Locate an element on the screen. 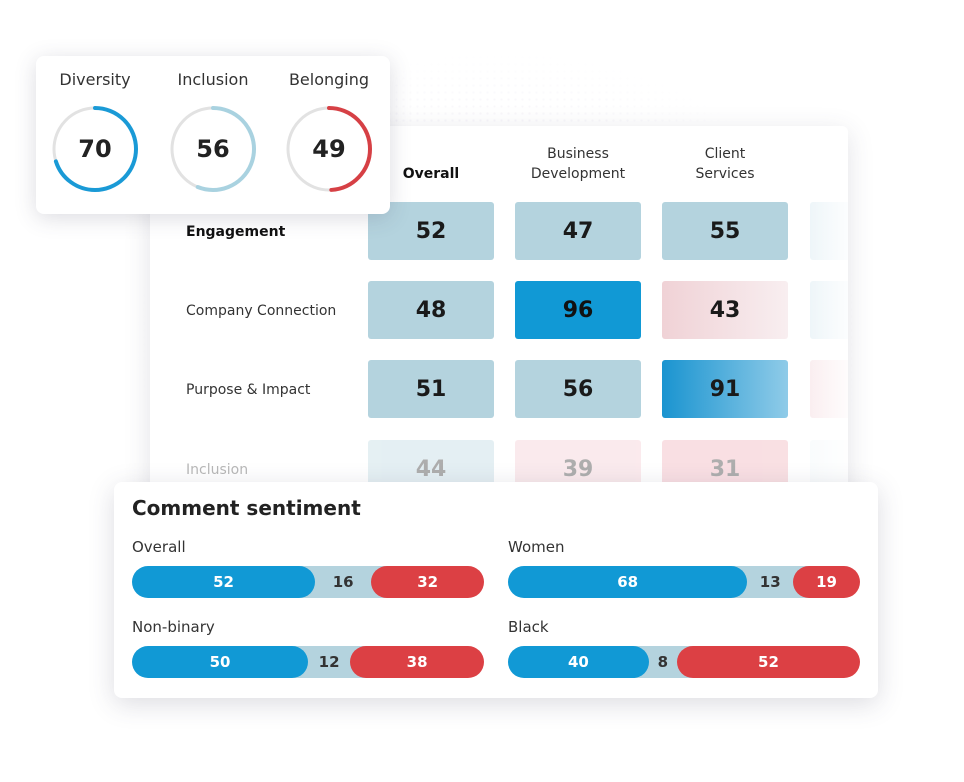  column-header-client-services: Client Services is located at coordinates (725, 164).